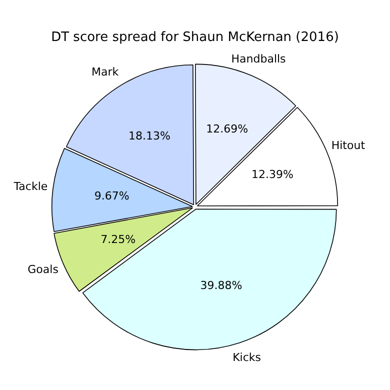  I want to click on data-label: 18.13%, so click(149, 135).